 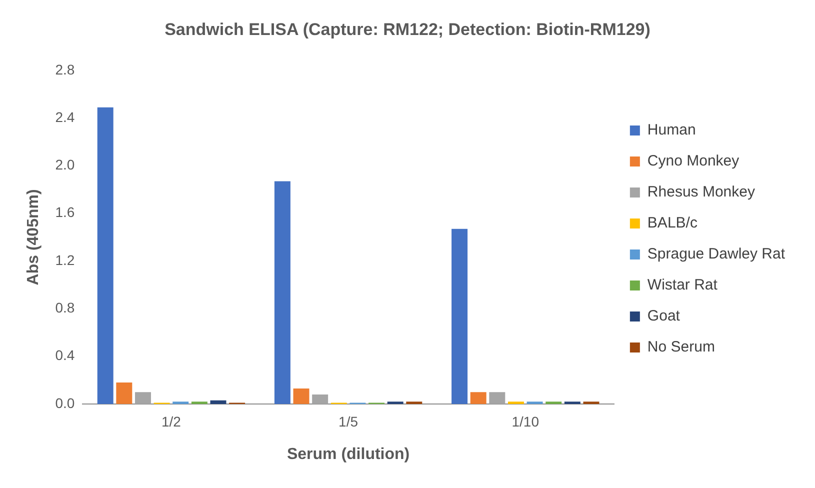 I want to click on y-tick-label: 1.6, so click(x=65, y=212).